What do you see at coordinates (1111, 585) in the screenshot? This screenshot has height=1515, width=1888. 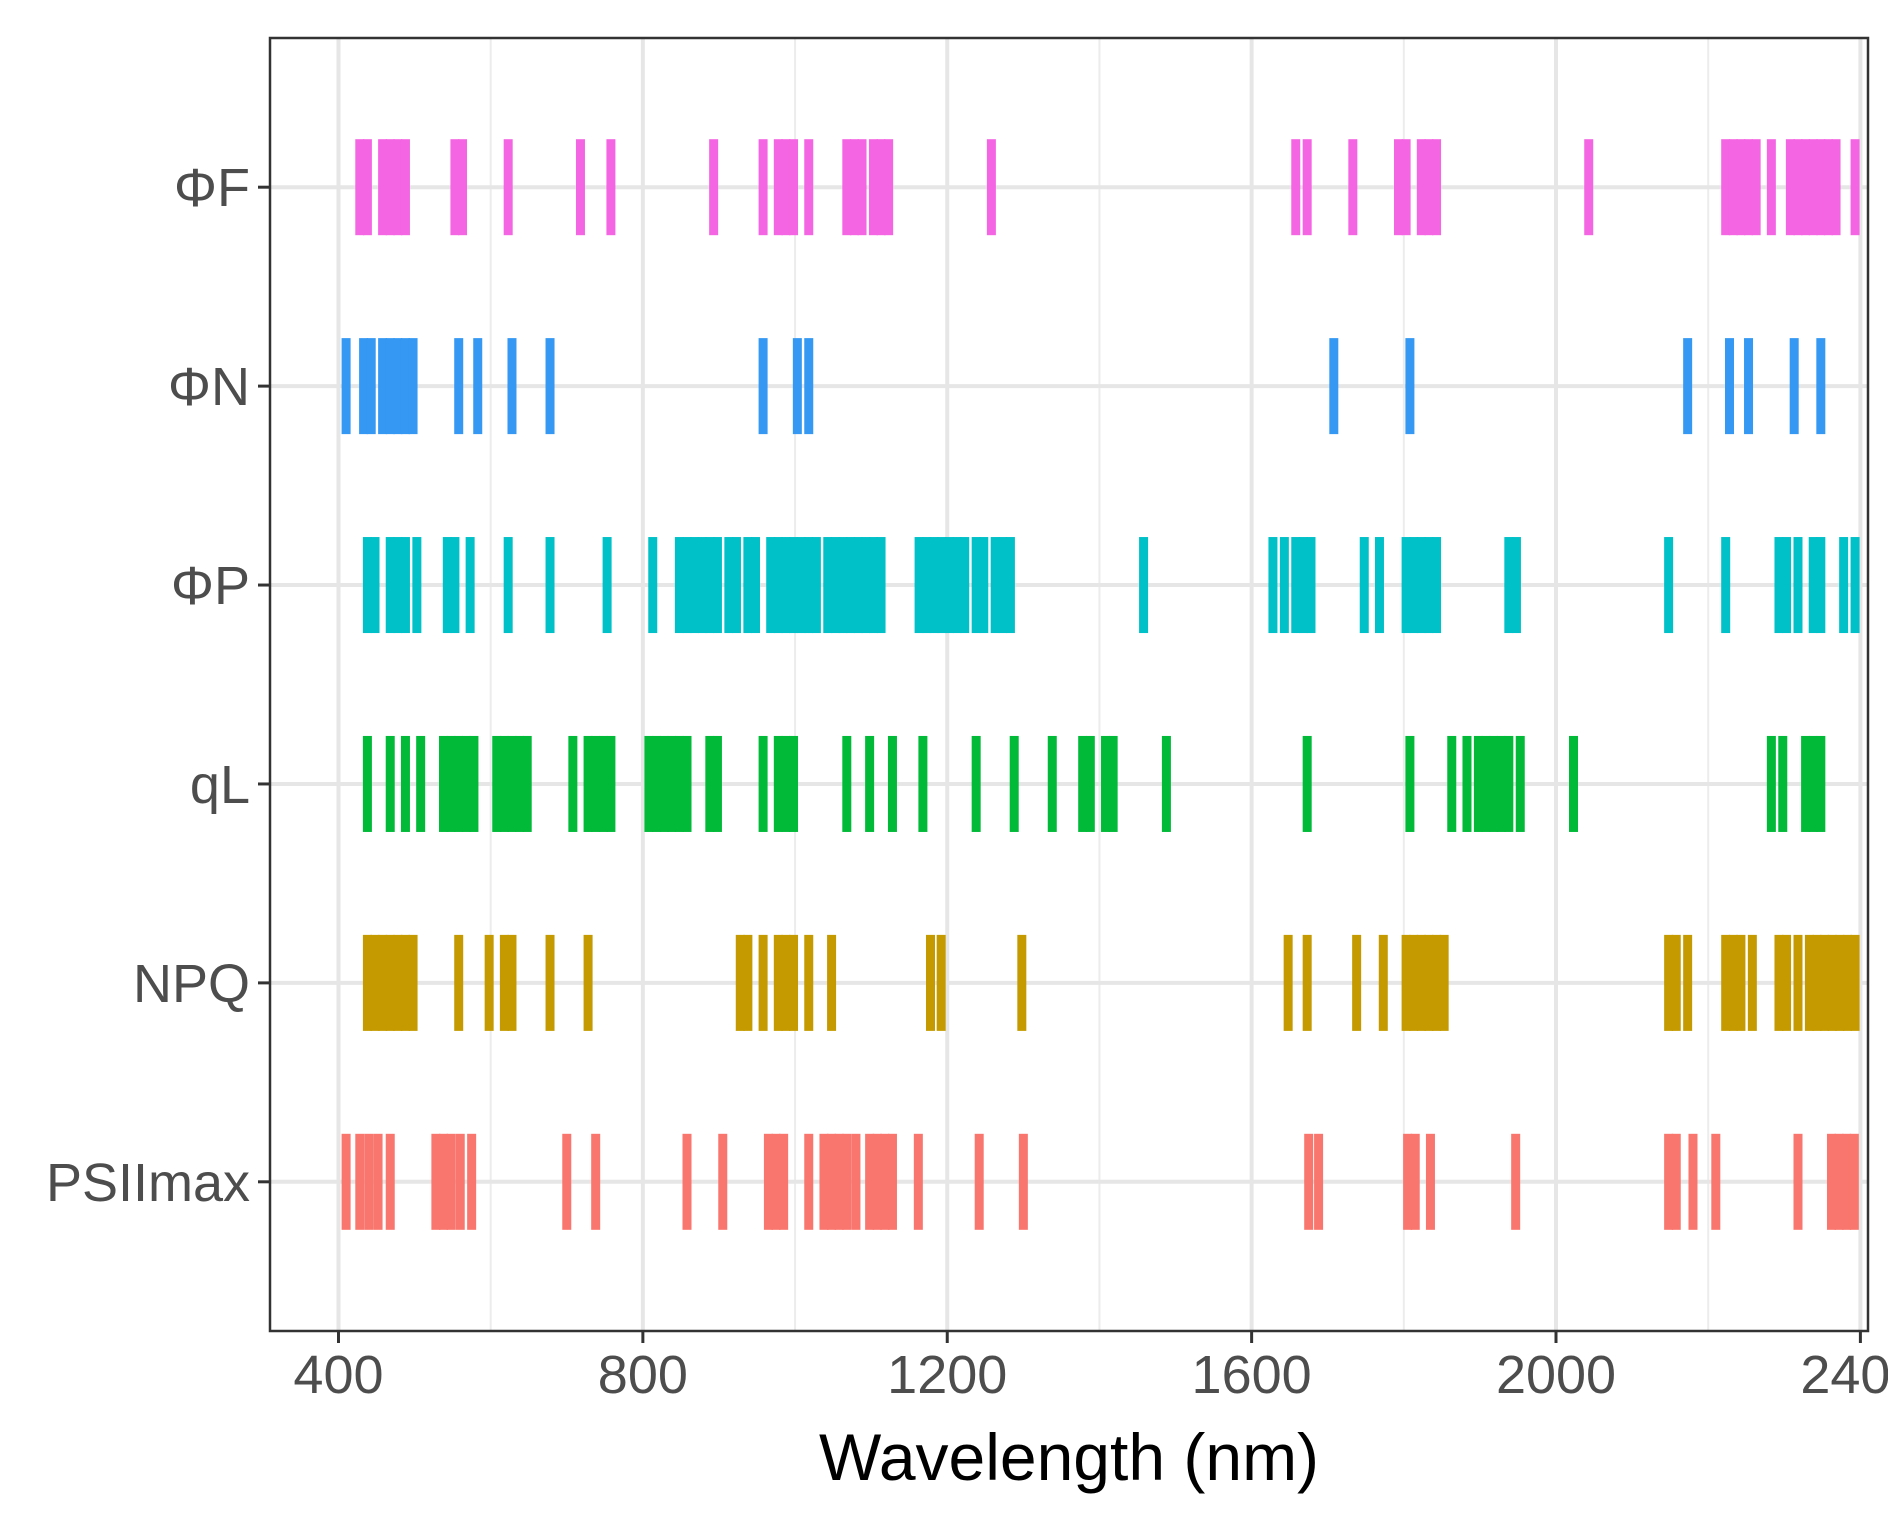 I see `series-ΦP` at bounding box center [1111, 585].